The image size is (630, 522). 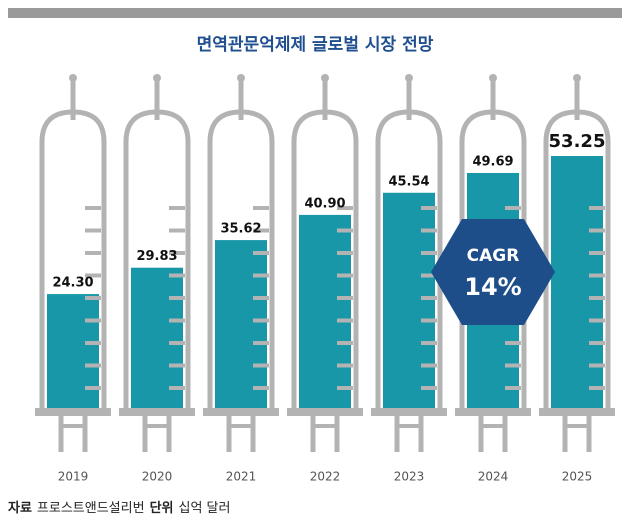 What do you see at coordinates (493, 477) in the screenshot?
I see `x-tick-label: 2024` at bounding box center [493, 477].